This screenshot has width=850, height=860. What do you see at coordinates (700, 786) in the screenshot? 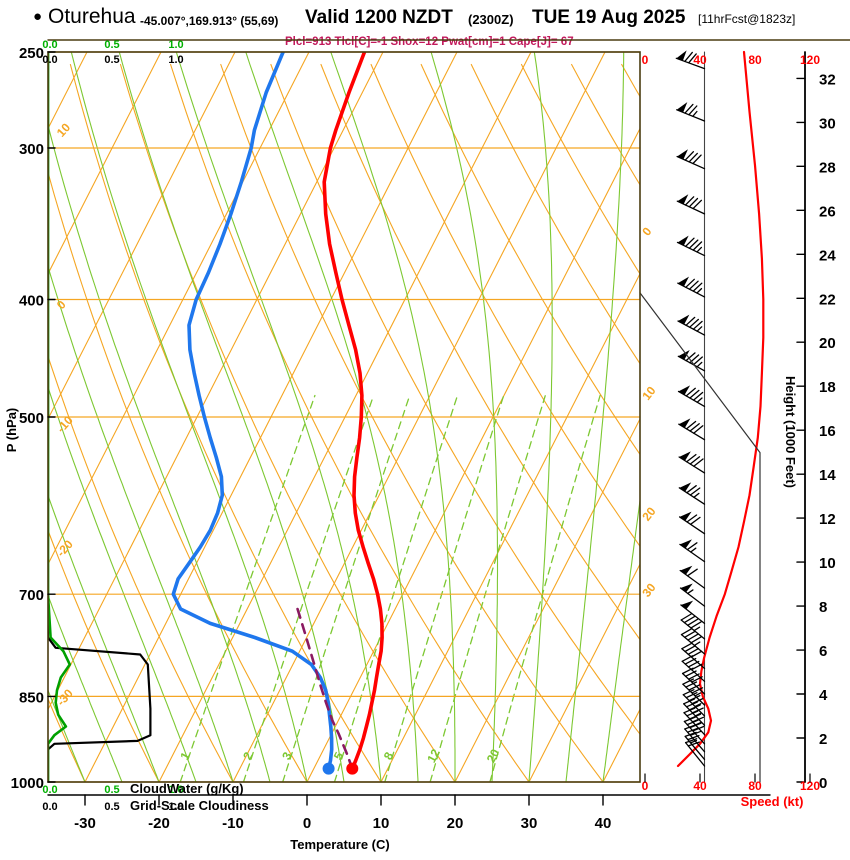
I see `speed-tick-label: 40` at bounding box center [700, 786].